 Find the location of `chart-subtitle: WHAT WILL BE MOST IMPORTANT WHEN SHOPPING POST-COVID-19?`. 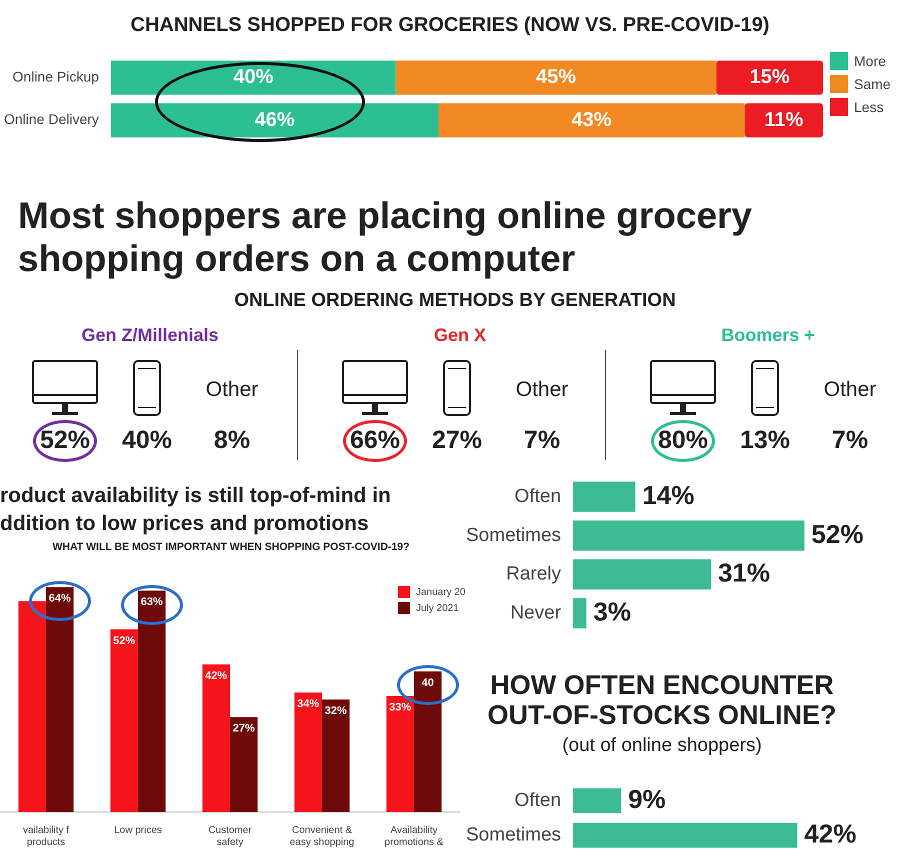

chart-subtitle: WHAT WILL BE MOST IMPORTANT WHEN SHOPPING POST-COVID-19? is located at coordinates (231, 547).